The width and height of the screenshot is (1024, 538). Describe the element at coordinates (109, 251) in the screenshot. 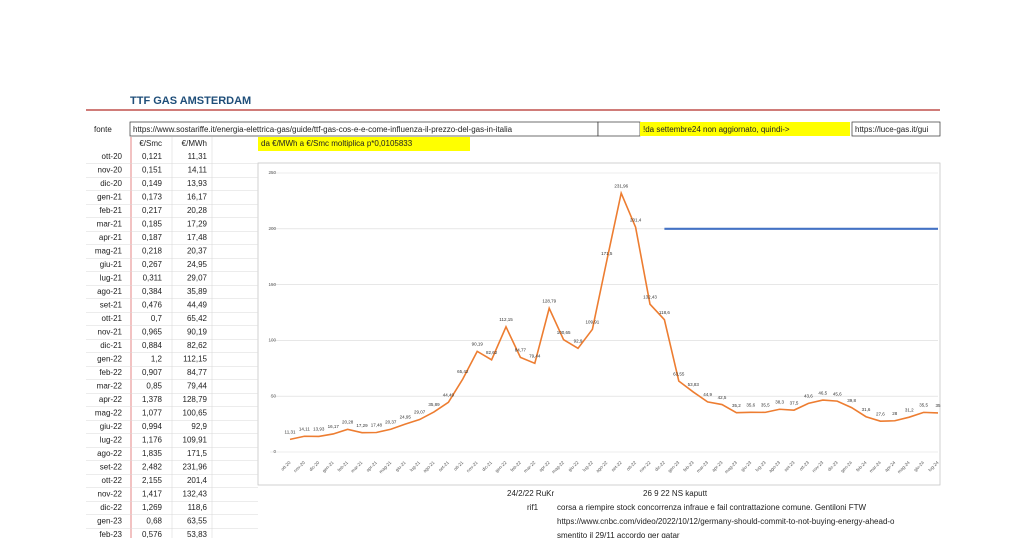

I see `month-cell: mag-21` at that location.